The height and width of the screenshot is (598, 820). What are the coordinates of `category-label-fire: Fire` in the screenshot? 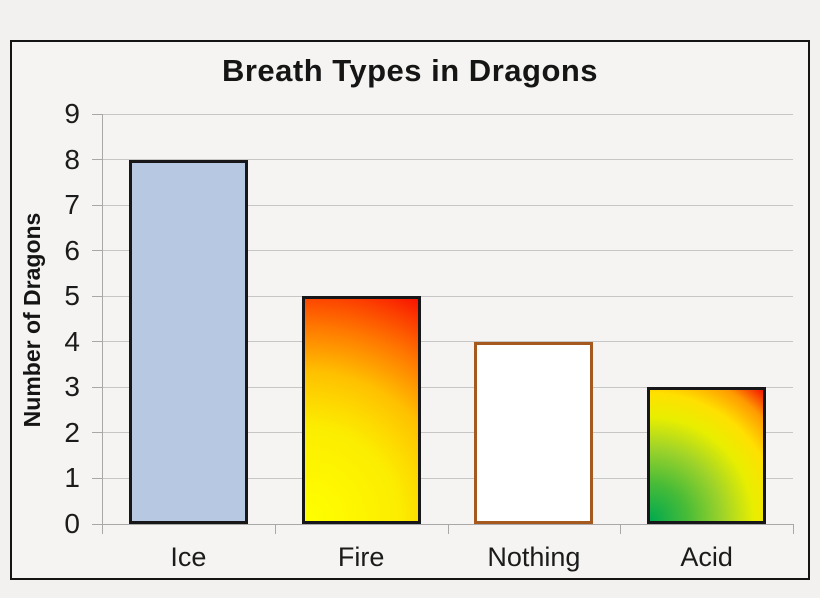 It's located at (361, 557).